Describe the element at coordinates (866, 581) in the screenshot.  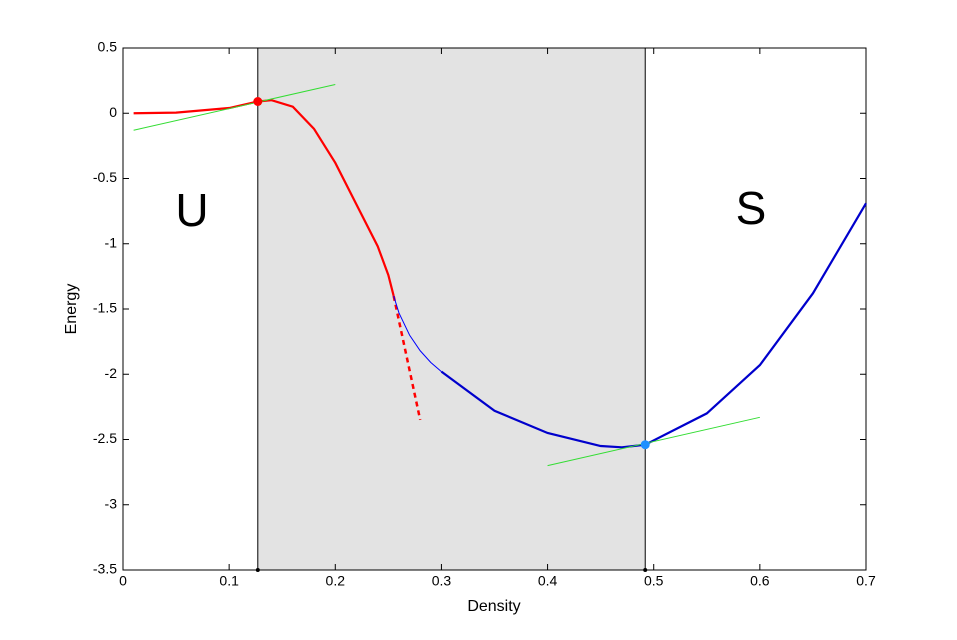
I see `x-tick-label: 0.7` at that location.